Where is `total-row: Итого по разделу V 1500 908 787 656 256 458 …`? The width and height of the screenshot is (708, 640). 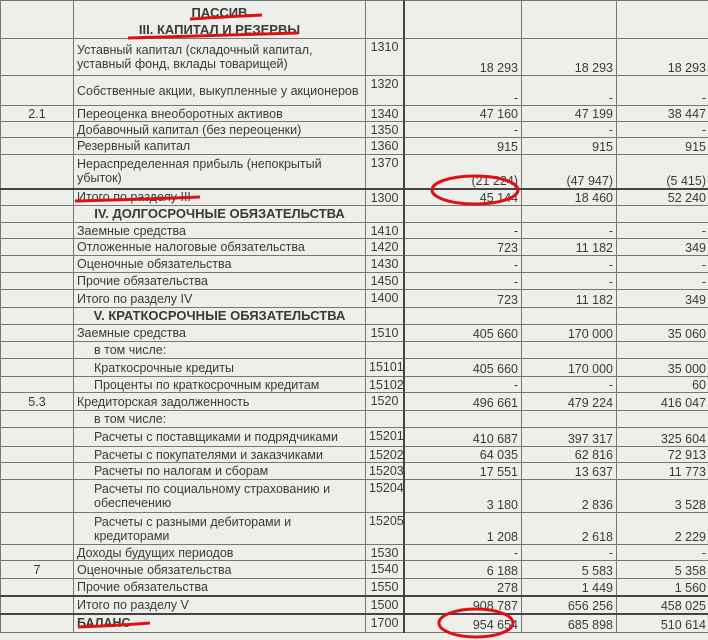
total-row: Итого по разделу V 1500 908 787 656 256 458 … is located at coordinates (354, 604).